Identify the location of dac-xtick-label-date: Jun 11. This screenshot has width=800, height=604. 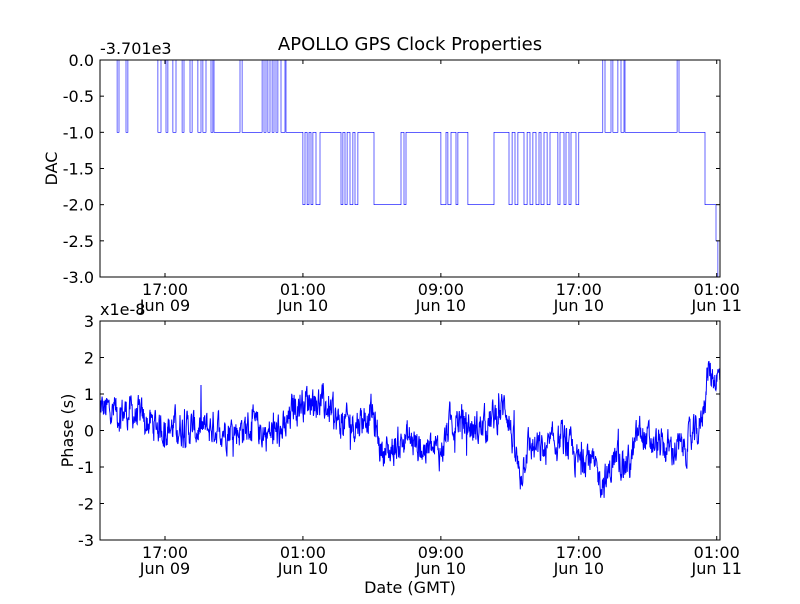
(715, 305).